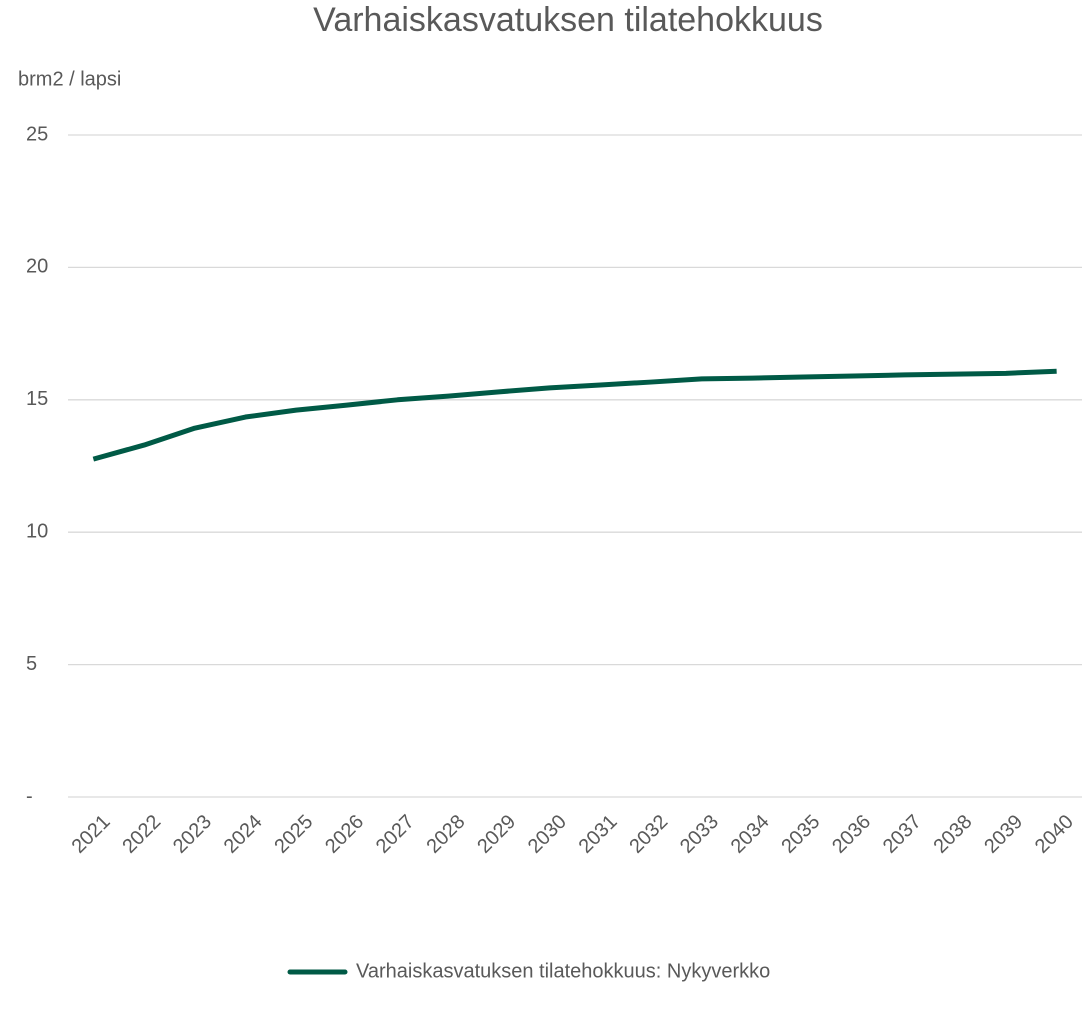 This screenshot has height=1012, width=1088. What do you see at coordinates (29, 796) in the screenshot?
I see `y-tick-label: -` at bounding box center [29, 796].